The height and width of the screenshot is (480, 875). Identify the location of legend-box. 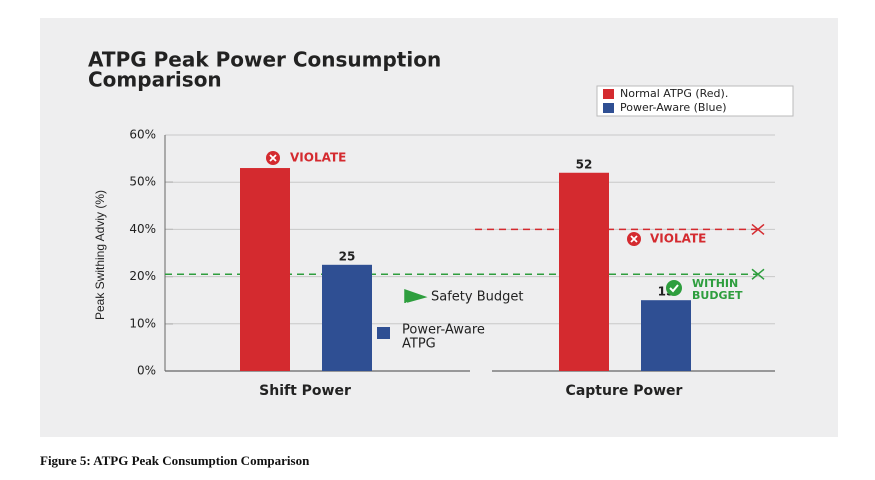
(695, 101).